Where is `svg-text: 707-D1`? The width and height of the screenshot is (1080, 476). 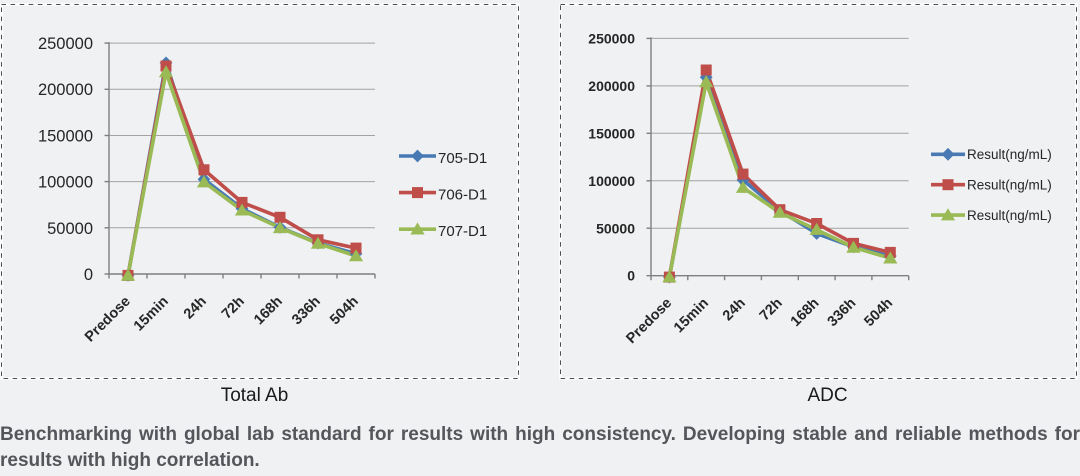 svg-text: 707-D1 is located at coordinates (462, 231).